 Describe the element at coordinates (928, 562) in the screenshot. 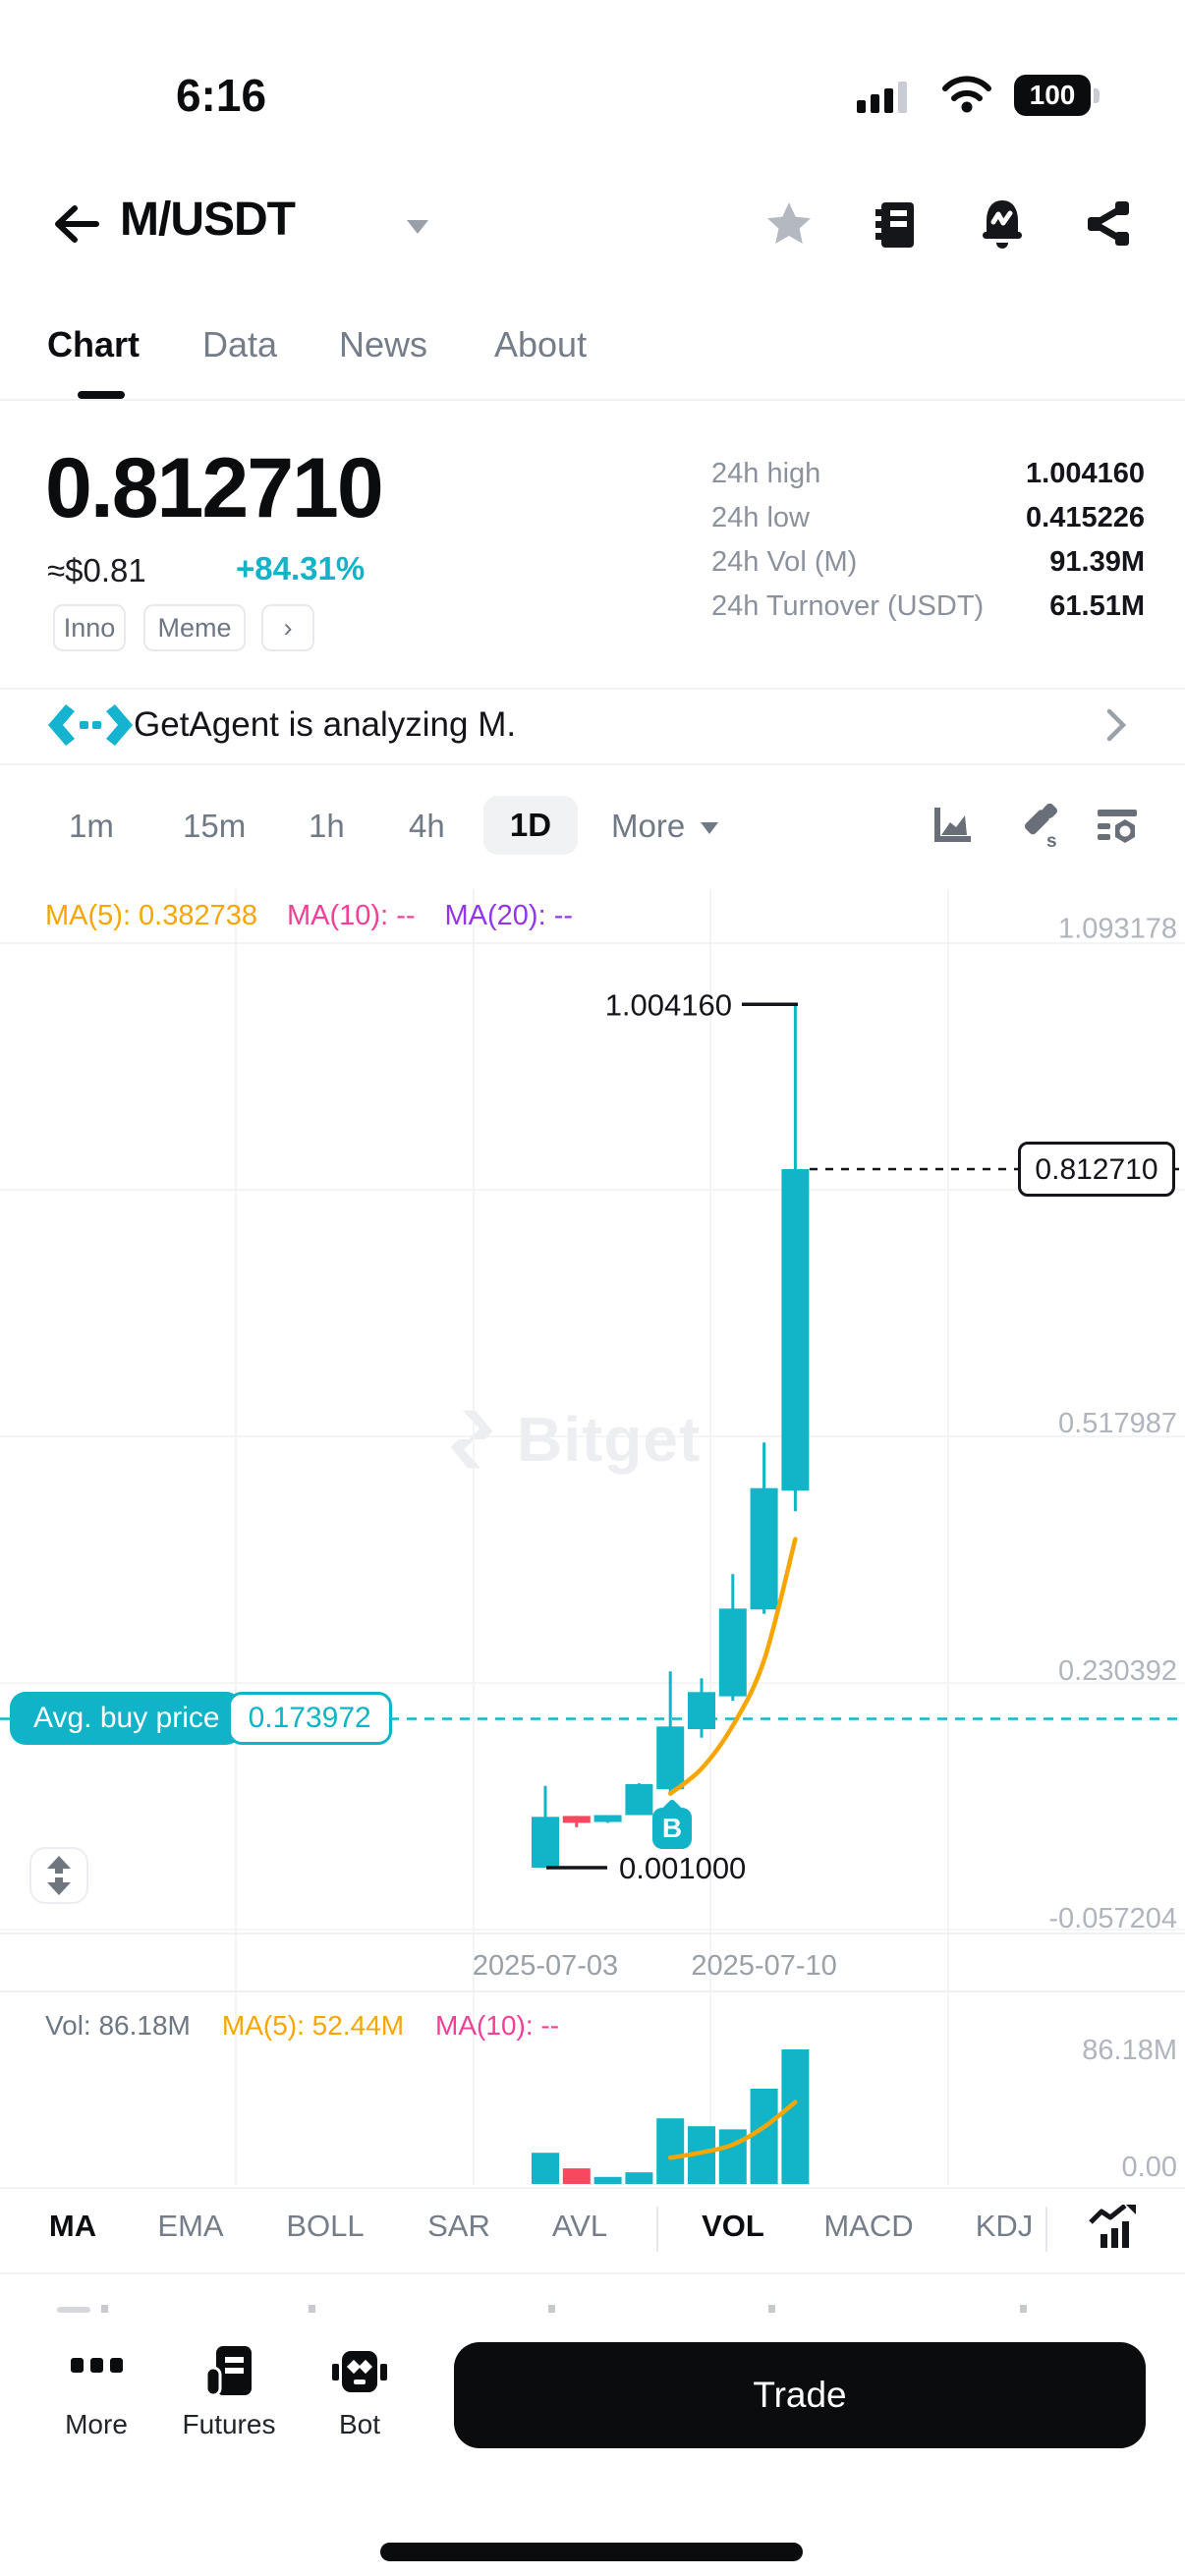

I see `stat-row: 24h Vol (M) 91.39M` at that location.